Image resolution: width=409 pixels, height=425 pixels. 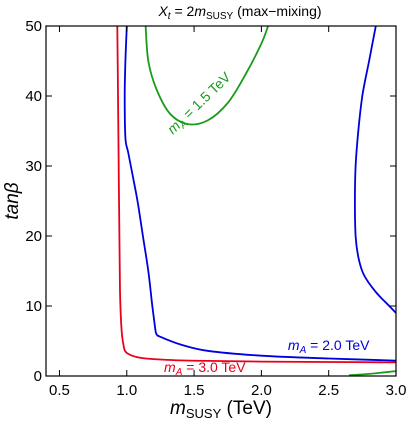 What do you see at coordinates (33, 166) in the screenshot?
I see `y-tick-label-3: 30` at bounding box center [33, 166].